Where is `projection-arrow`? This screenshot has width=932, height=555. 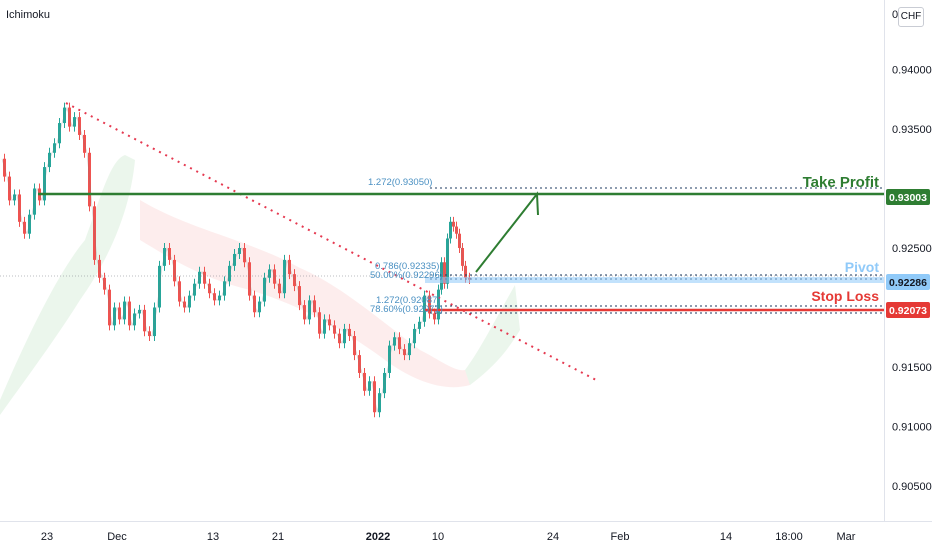 projection-arrow is located at coordinates (507, 232).